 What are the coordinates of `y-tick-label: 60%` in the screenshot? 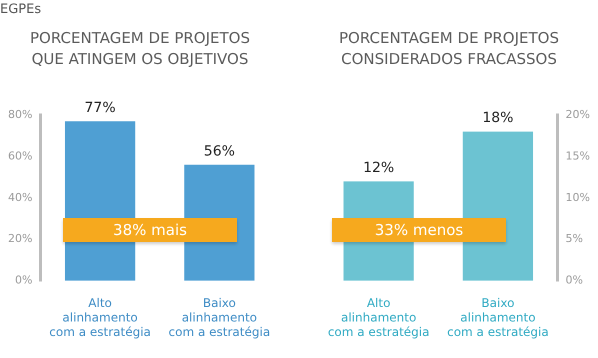 It's located at (20, 155).